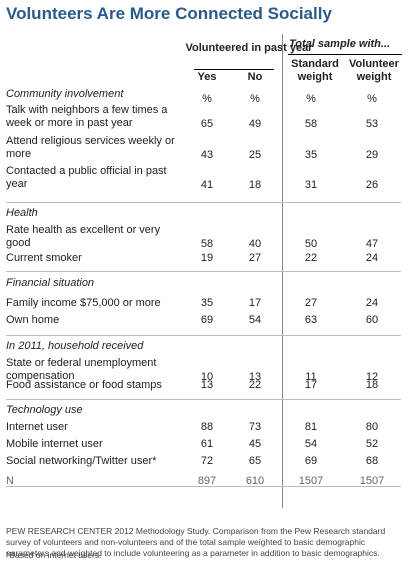  I want to click on row-label: Own home, so click(33, 320).